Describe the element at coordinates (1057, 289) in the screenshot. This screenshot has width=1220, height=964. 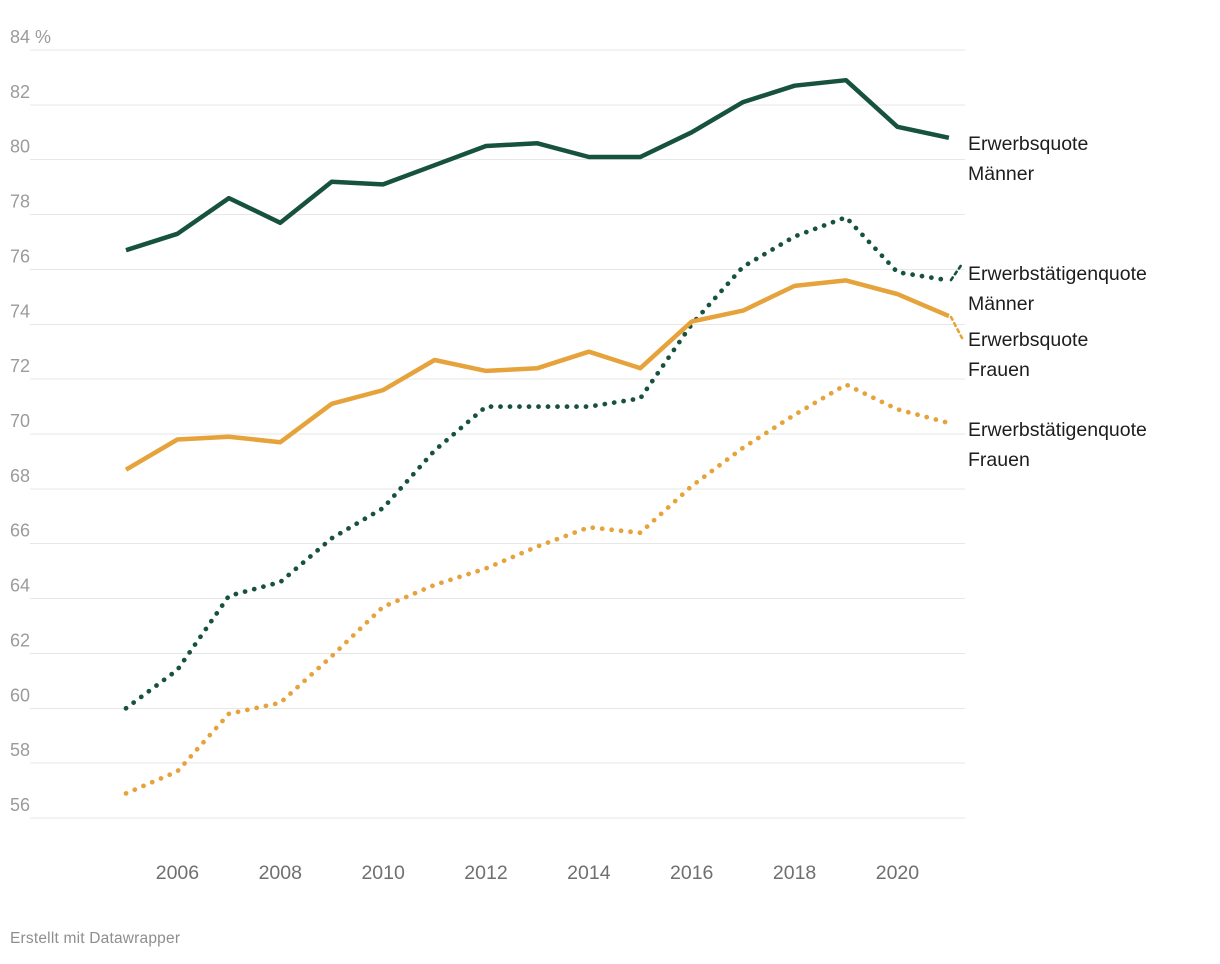
I see `series-label-erwerbstaetigenquote-maenner: Erwerbstätigenquote Männer` at that location.